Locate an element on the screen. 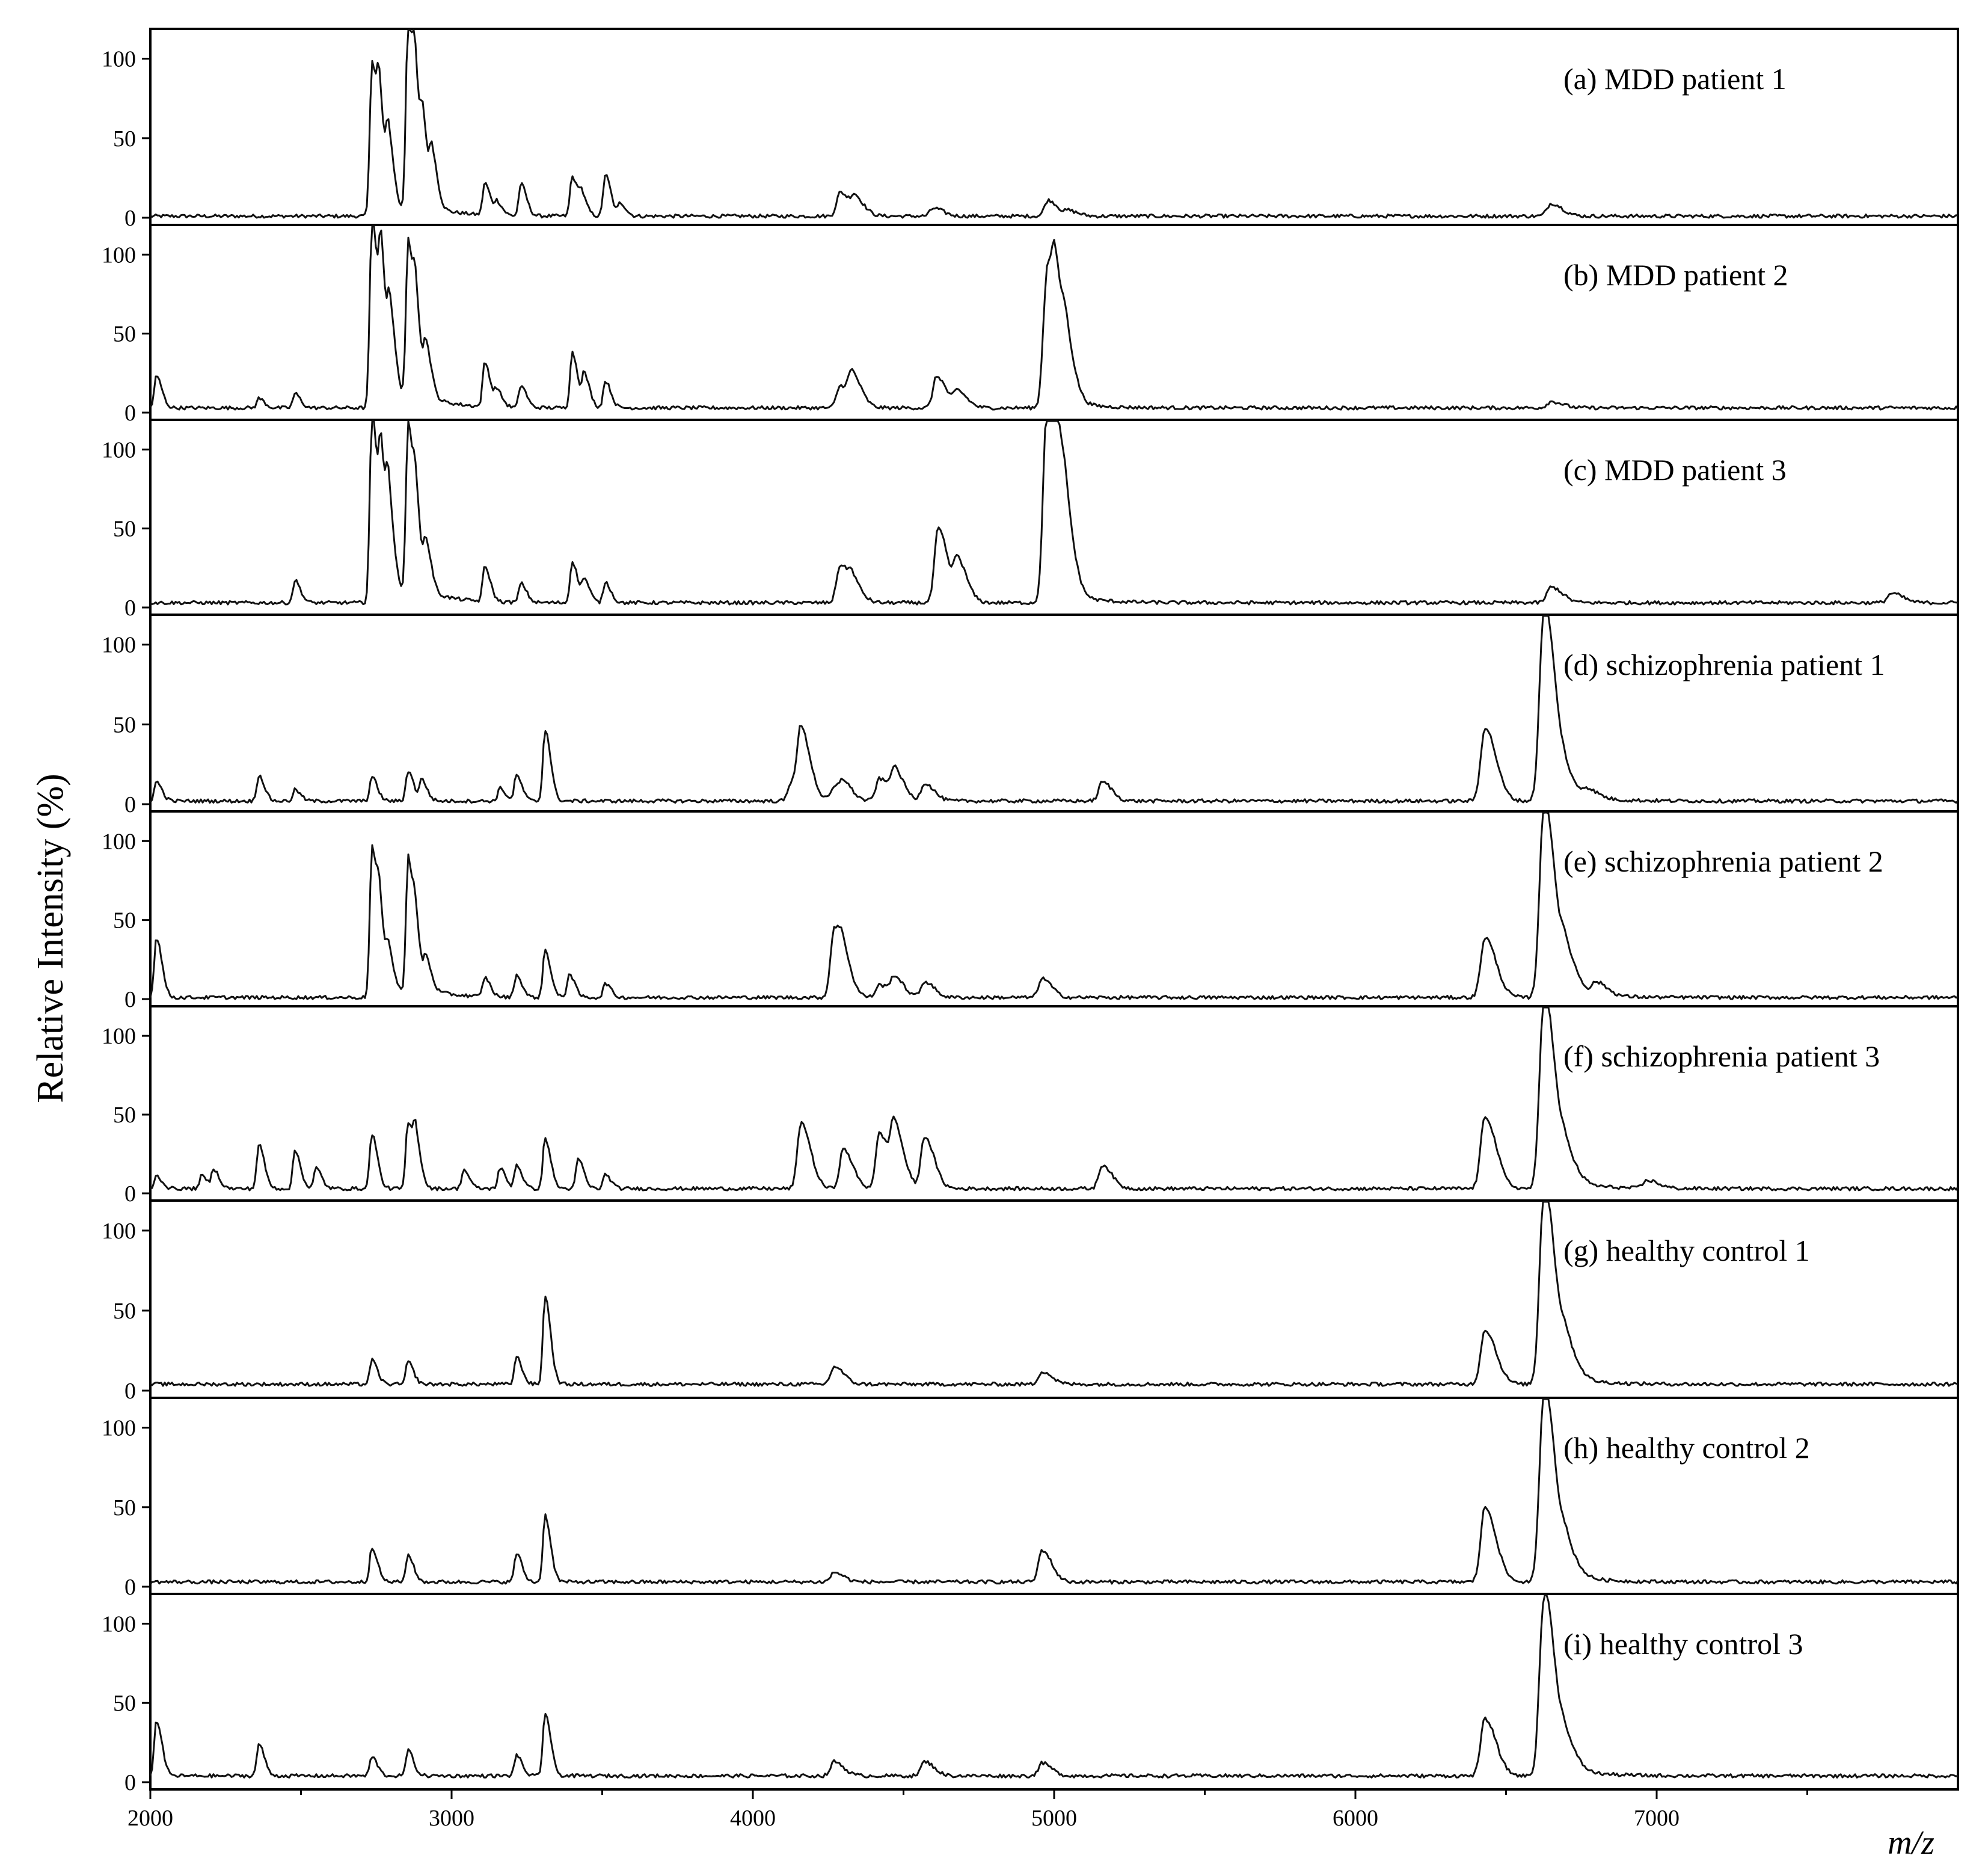 The width and height of the screenshot is (1988, 1867). panel-9: 0 50 100 (i) healthy control 3 is located at coordinates (1030, 1694).